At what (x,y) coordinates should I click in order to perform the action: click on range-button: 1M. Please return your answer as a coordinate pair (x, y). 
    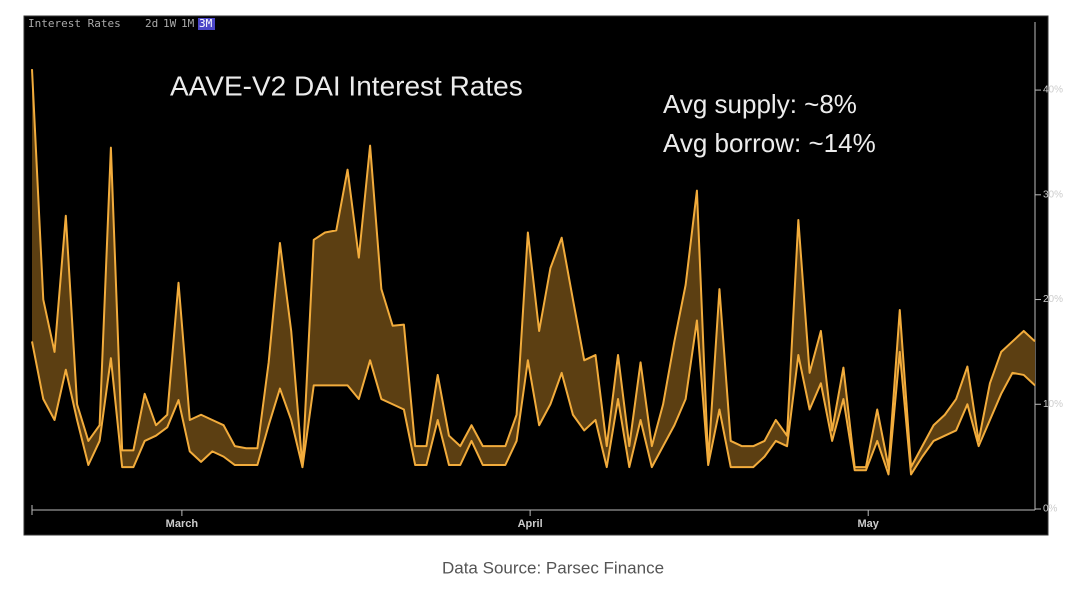
    Looking at the image, I should click on (188, 23).